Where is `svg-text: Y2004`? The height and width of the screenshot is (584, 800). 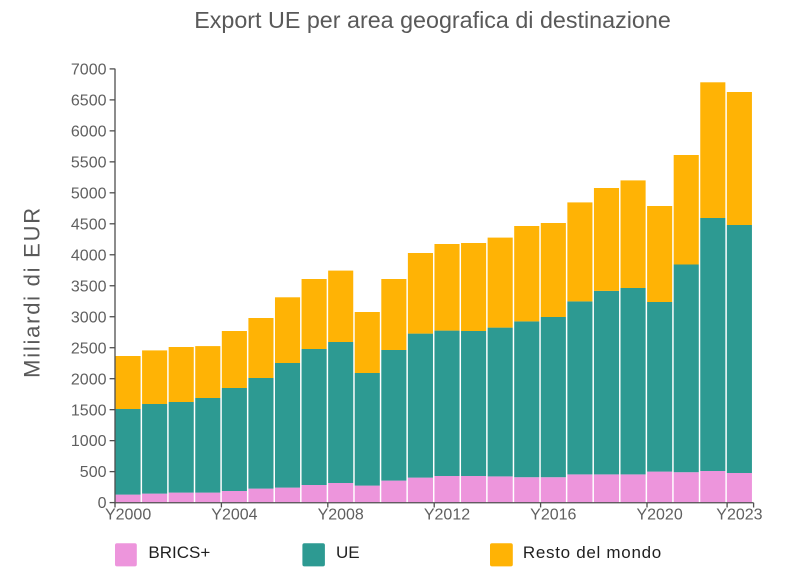
svg-text: Y2004 is located at coordinates (234, 515).